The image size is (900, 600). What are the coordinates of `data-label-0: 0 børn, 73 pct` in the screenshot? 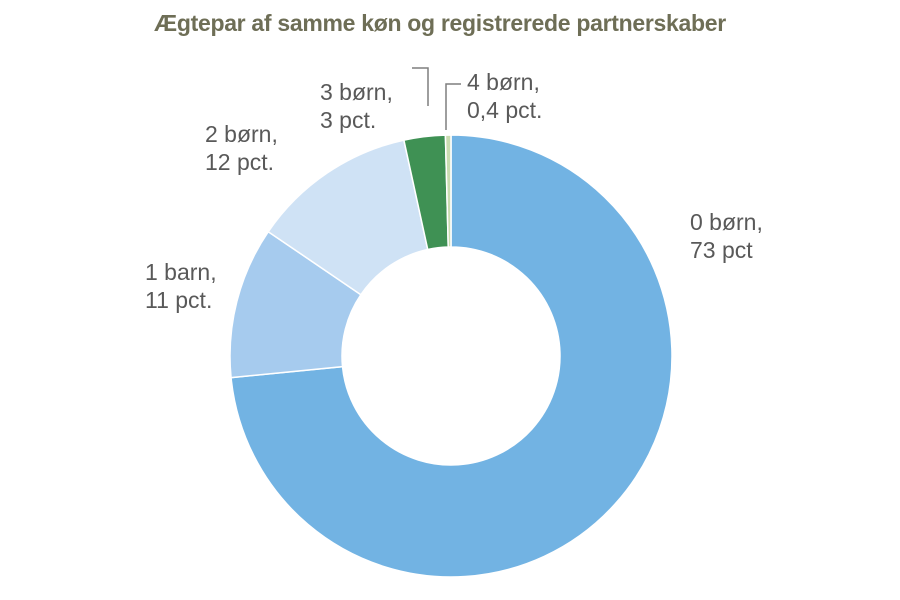 It's located at (726, 236).